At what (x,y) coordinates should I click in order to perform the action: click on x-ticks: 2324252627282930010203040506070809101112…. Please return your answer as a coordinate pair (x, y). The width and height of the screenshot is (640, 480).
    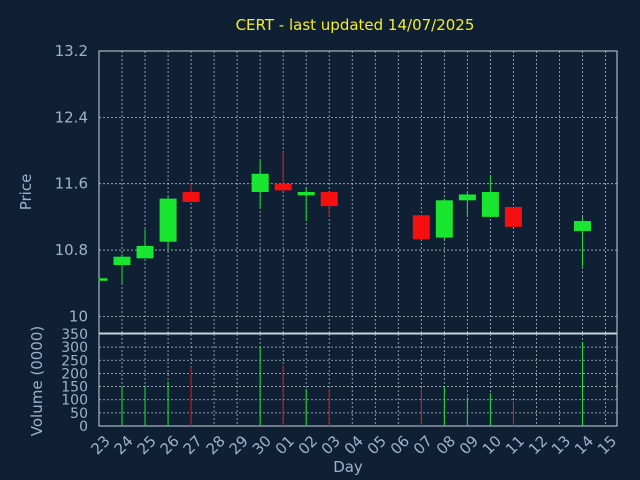
    Looking at the image, I should click on (354, 445).